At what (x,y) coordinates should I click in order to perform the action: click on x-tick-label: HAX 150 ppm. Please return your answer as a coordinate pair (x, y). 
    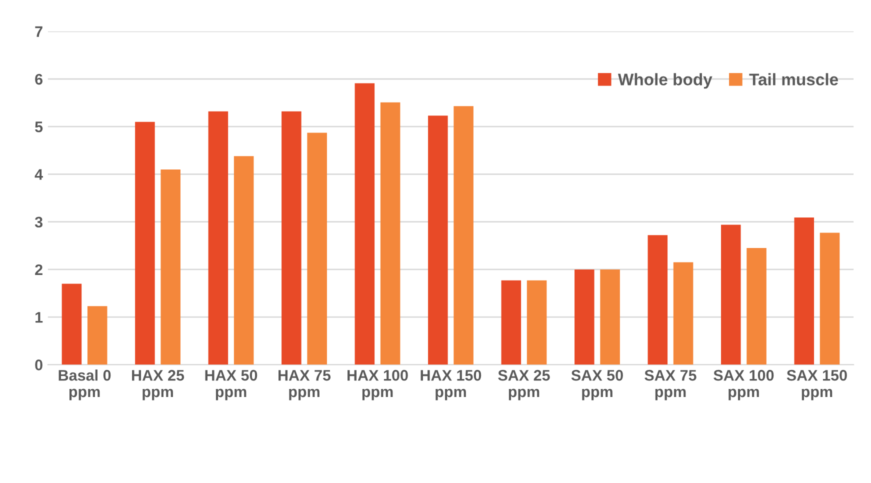
    Looking at the image, I should click on (451, 385).